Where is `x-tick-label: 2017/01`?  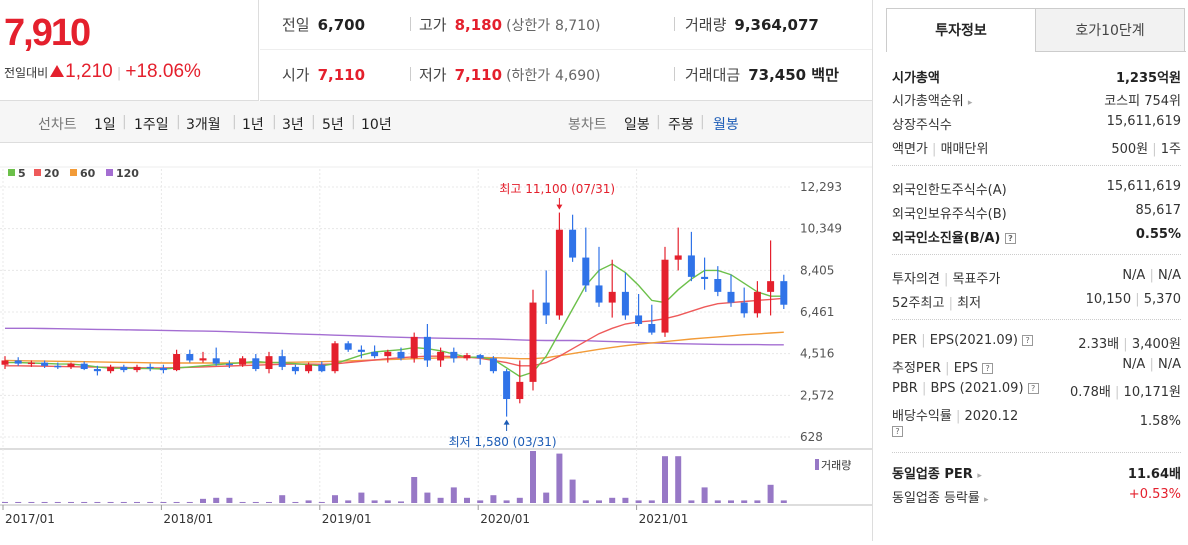
x-tick-label: 2017/01 is located at coordinates (30, 519).